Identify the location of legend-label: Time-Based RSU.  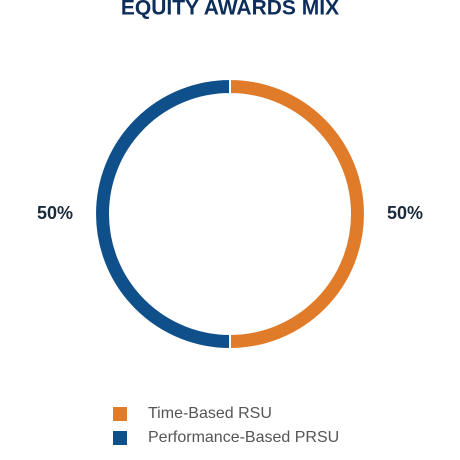
(210, 413).